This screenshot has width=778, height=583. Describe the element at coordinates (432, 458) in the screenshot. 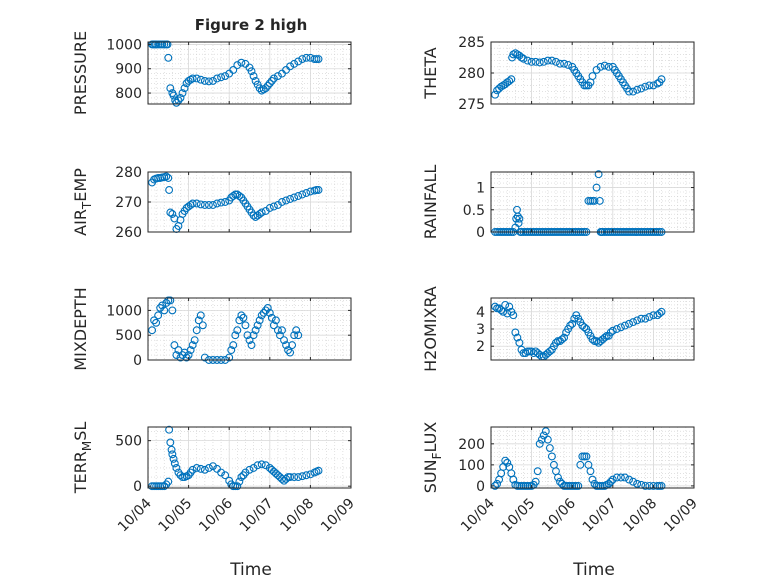

I see `y-axis-label: SUNFLUX` at that location.